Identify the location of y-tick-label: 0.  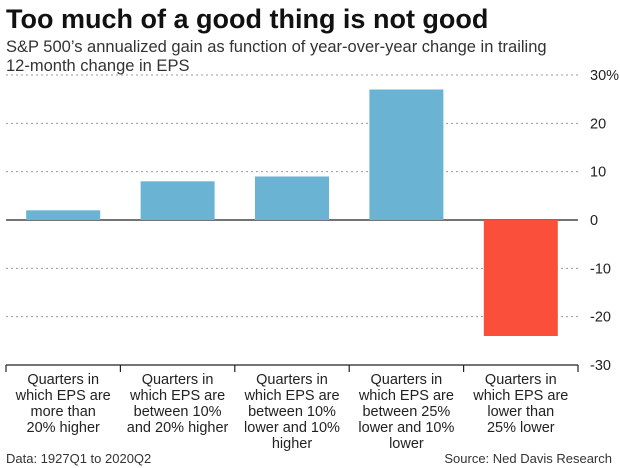
(594, 221).